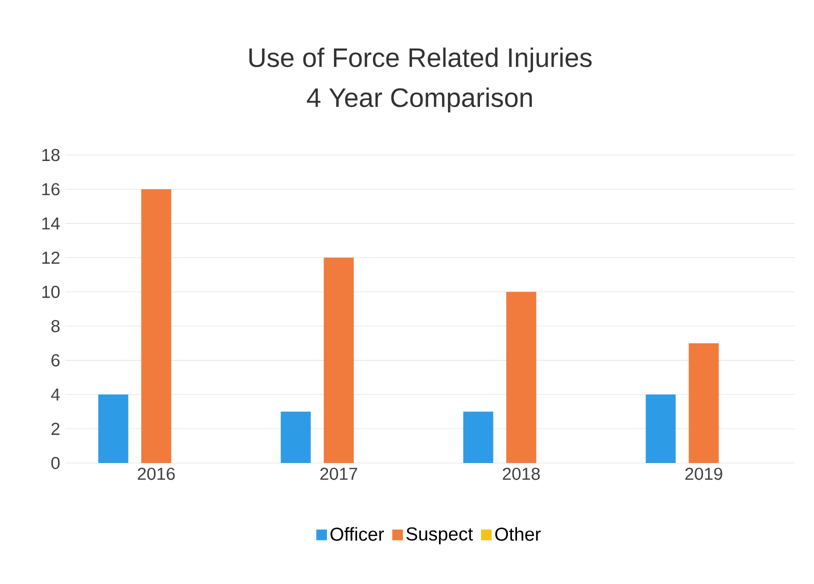  What do you see at coordinates (420, 60) in the screenshot?
I see `chart-title: Use of Force Related Injuries` at bounding box center [420, 60].